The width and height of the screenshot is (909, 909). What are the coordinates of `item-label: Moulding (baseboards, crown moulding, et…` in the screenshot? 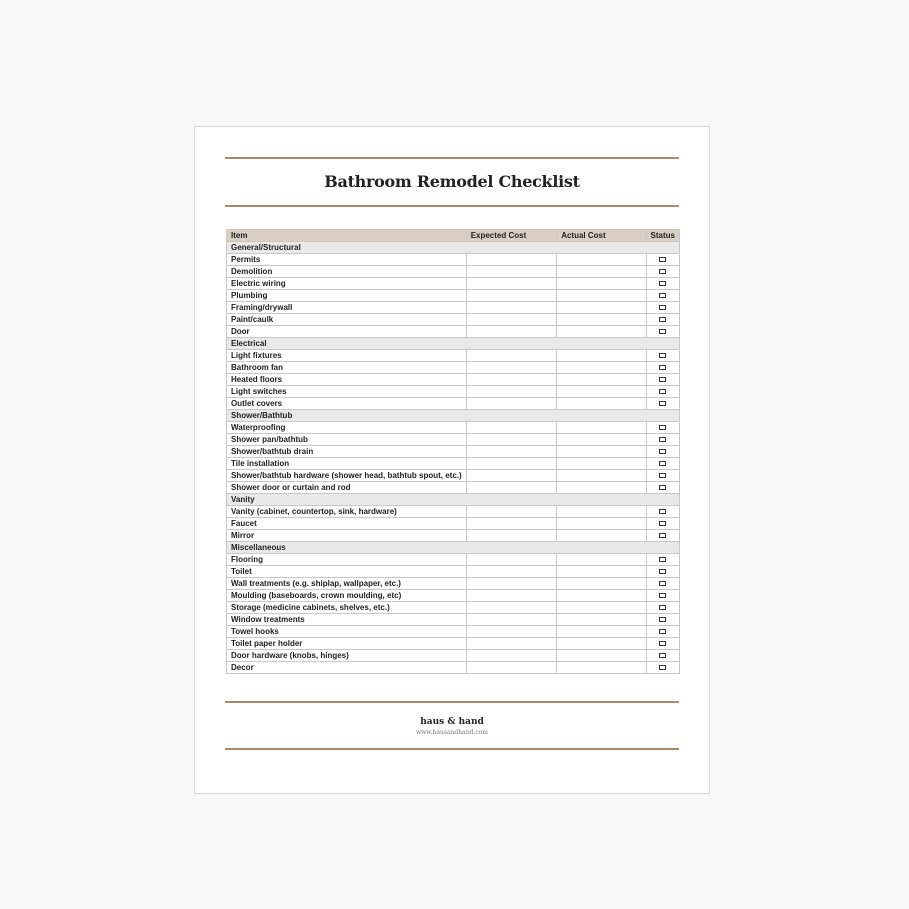 It's located at (346, 595).